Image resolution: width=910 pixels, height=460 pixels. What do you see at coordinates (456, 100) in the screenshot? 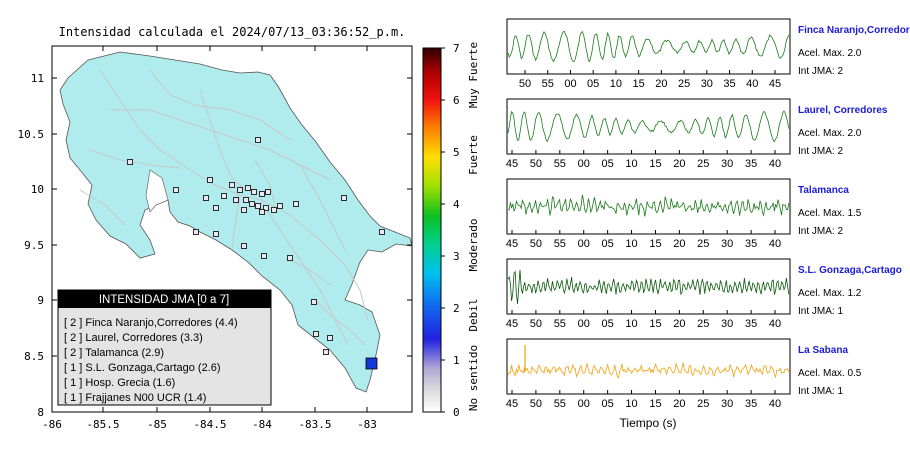
I see `colorbar-tick-label: 6` at bounding box center [456, 100].